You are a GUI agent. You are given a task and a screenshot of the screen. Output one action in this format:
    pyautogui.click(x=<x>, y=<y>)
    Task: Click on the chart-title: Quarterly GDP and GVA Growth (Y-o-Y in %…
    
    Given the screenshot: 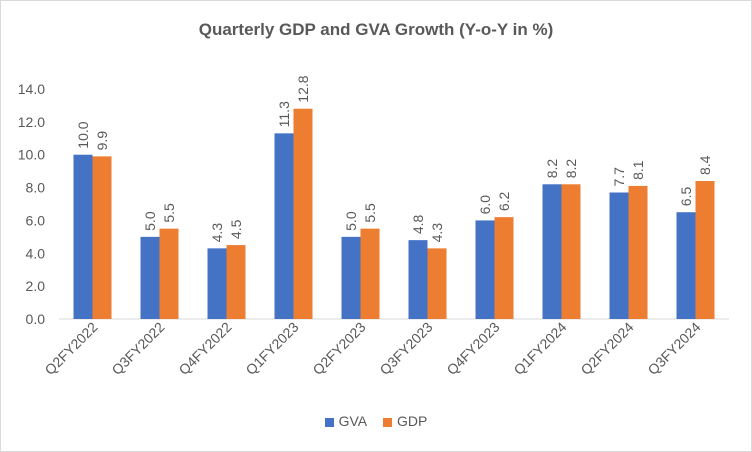 What is the action you would take?
    pyautogui.click(x=376, y=29)
    